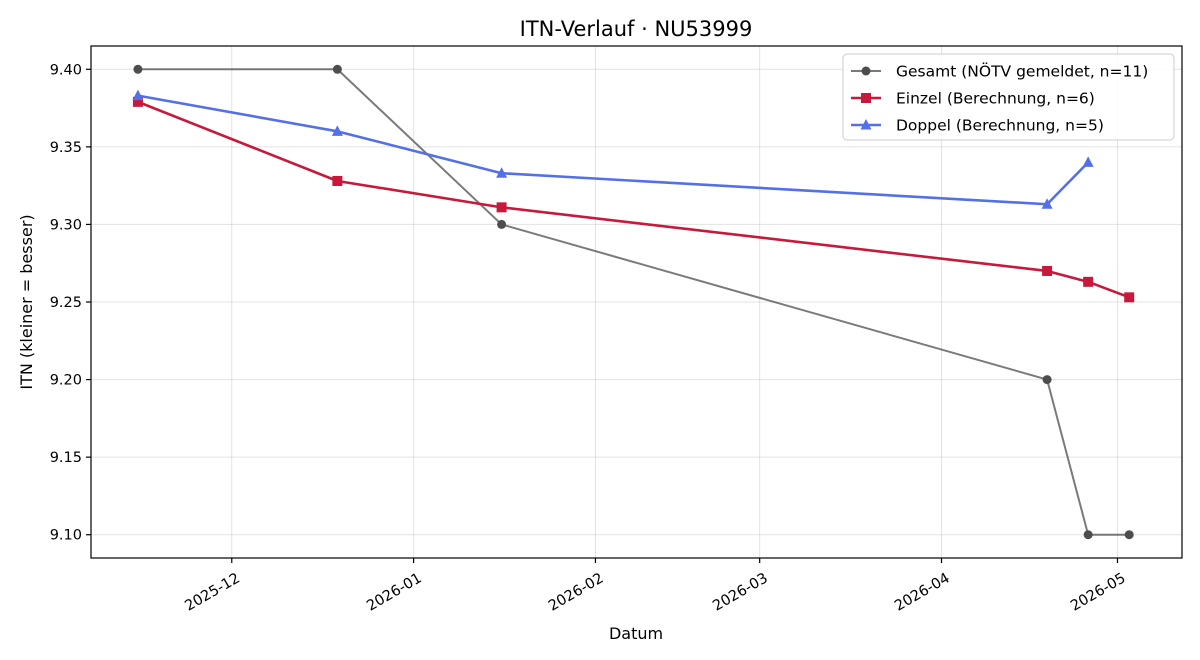  Describe the element at coordinates (1098, 592) in the screenshot. I see `x-tick-label: 2026-05` at that location.